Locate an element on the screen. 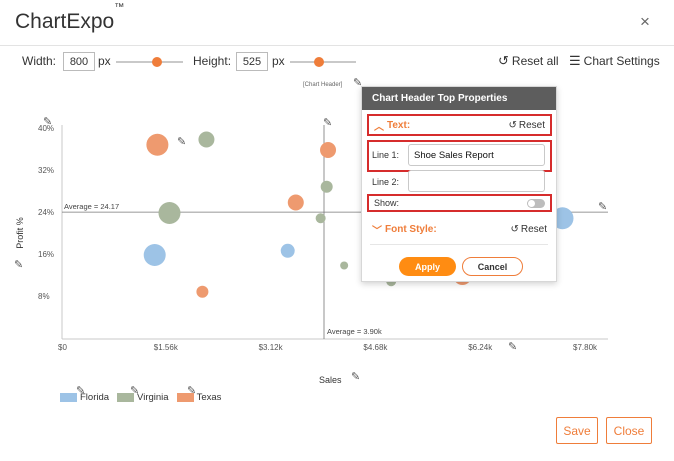  y-tick-label: 24% is located at coordinates (46, 212).